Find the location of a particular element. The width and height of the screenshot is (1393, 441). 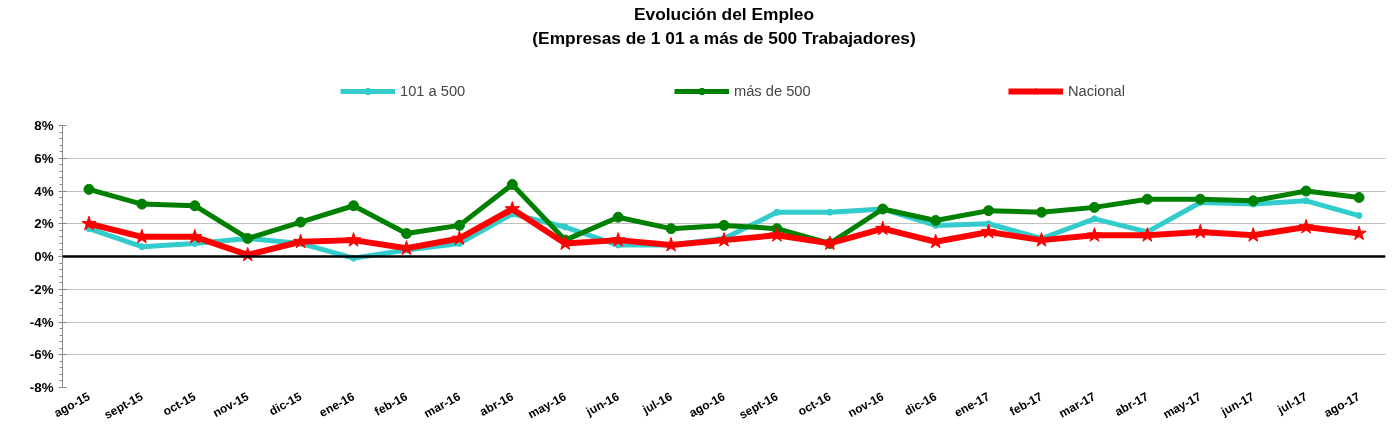

legend-label: más de 500 is located at coordinates (773, 91).